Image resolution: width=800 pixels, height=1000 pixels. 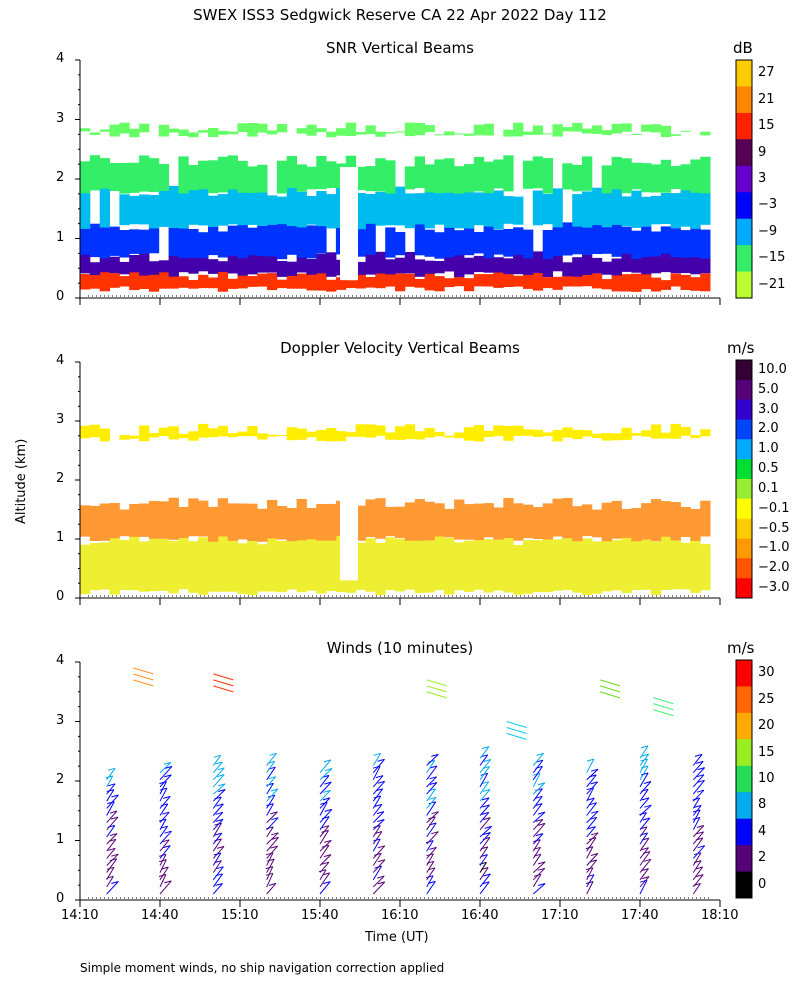 I want to click on snr-unit-label: dB, so click(x=743, y=48).